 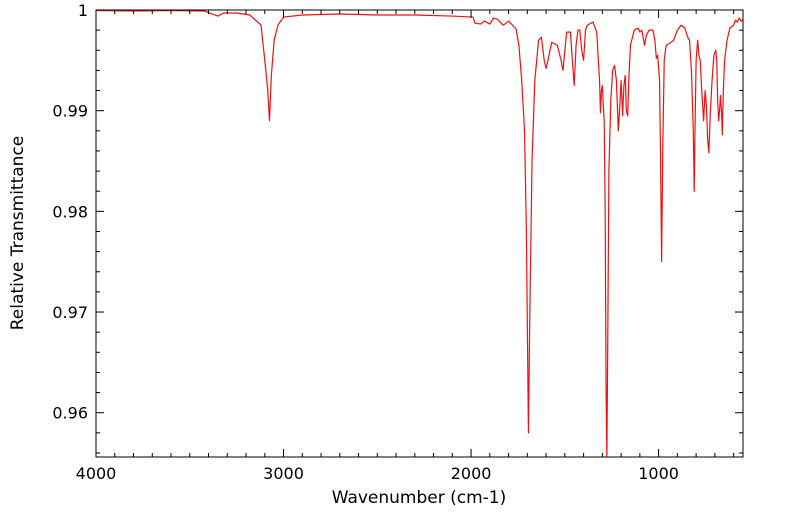 What do you see at coordinates (419, 498) in the screenshot?
I see `x-axis-label: Wavenumber (cm-1)` at bounding box center [419, 498].